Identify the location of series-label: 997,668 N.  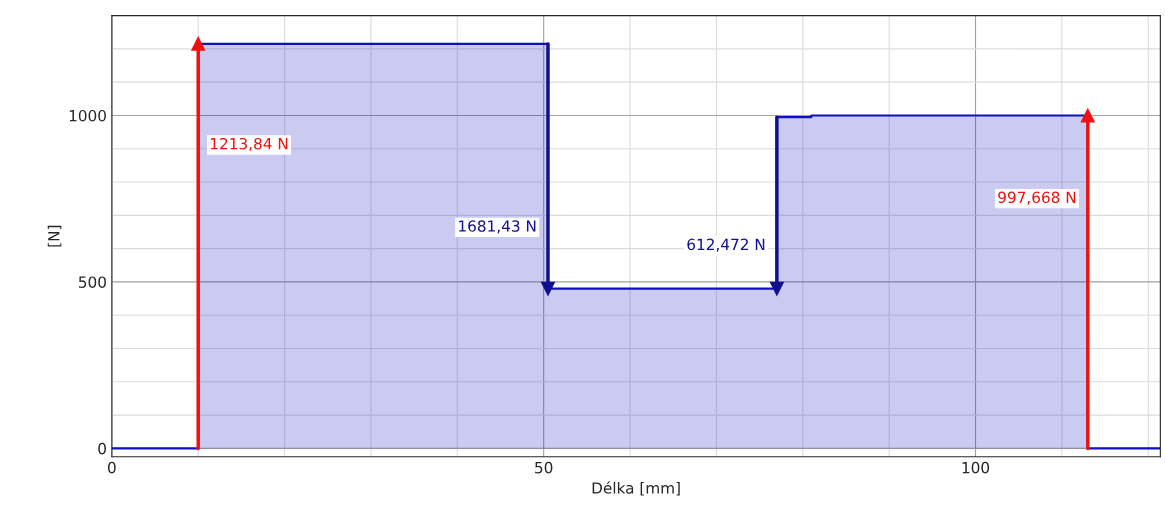
(1037, 198).